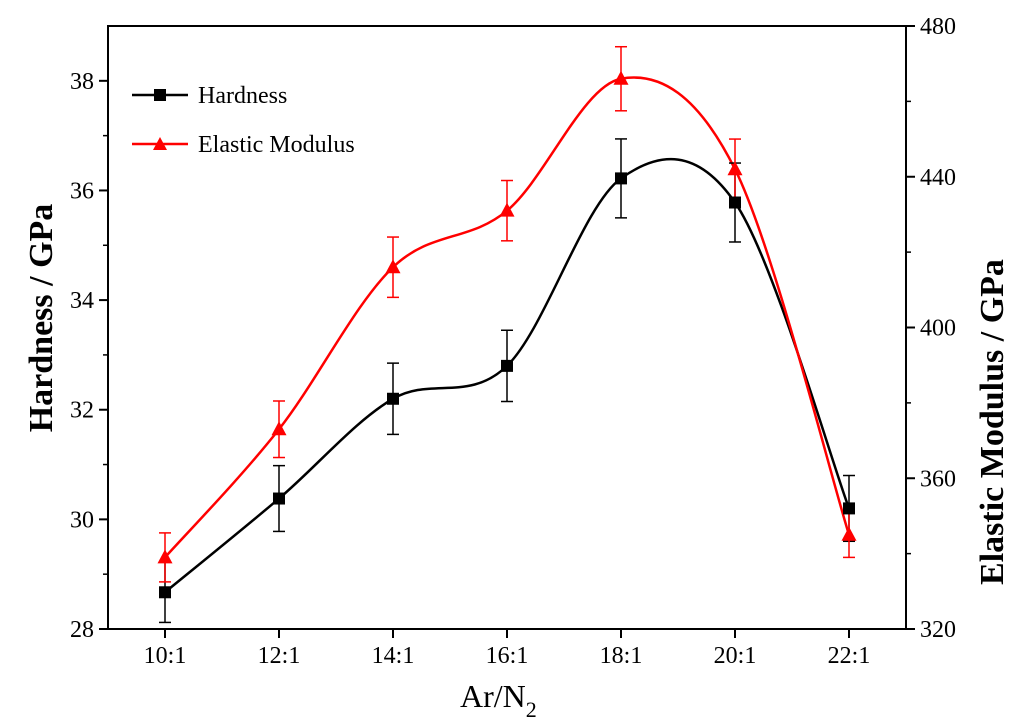 The width and height of the screenshot is (1024, 728). Describe the element at coordinates (279, 656) in the screenshot. I see `x-tick-label: 12:1` at that location.